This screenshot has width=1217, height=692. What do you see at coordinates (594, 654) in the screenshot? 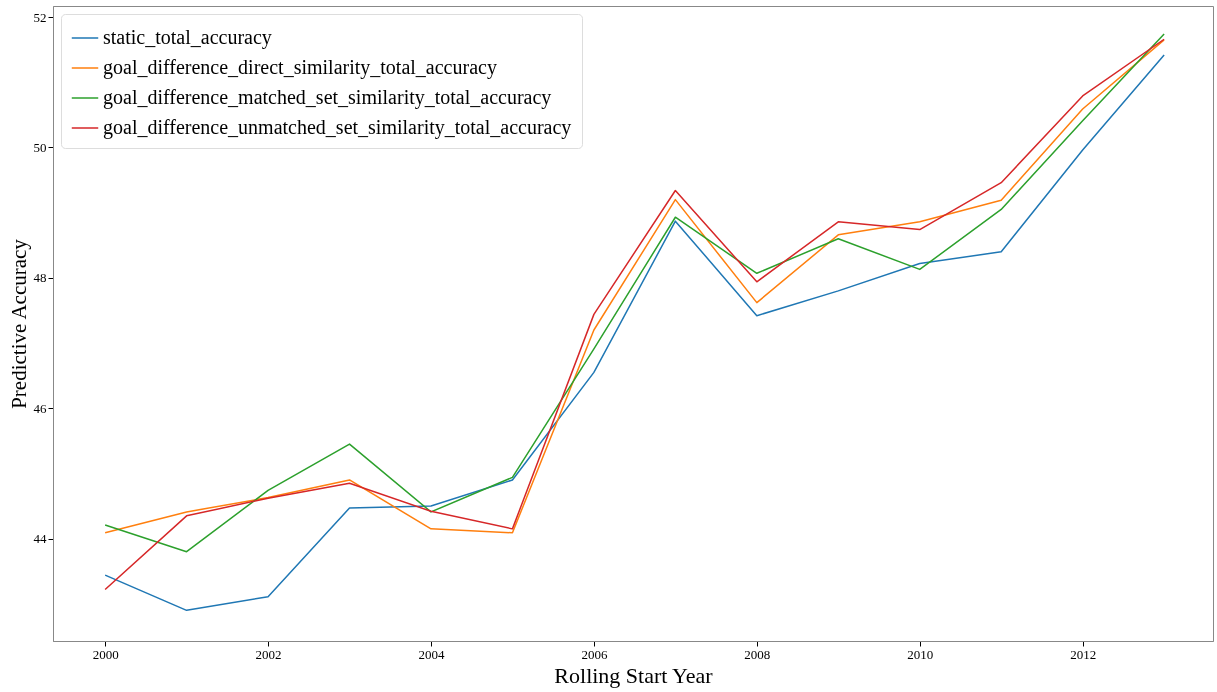
I see `x-tick-label: 2006` at bounding box center [594, 654].